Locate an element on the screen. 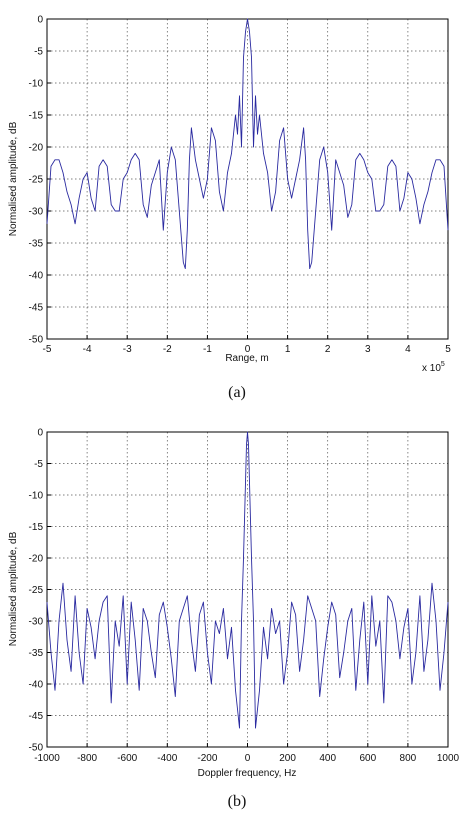 The height and width of the screenshot is (815, 474). x-tick-label: 200 is located at coordinates (287, 758).